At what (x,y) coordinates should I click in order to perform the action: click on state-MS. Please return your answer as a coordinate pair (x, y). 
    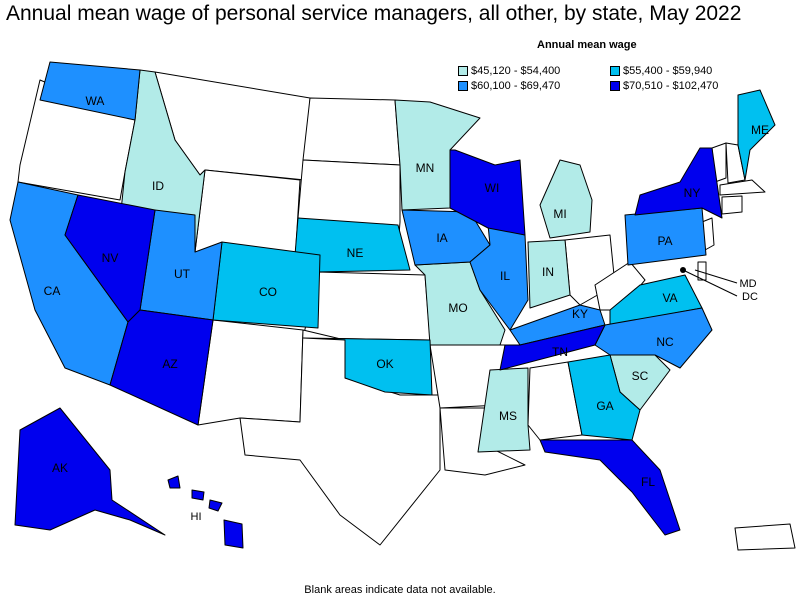
    Looking at the image, I should click on (504, 410).